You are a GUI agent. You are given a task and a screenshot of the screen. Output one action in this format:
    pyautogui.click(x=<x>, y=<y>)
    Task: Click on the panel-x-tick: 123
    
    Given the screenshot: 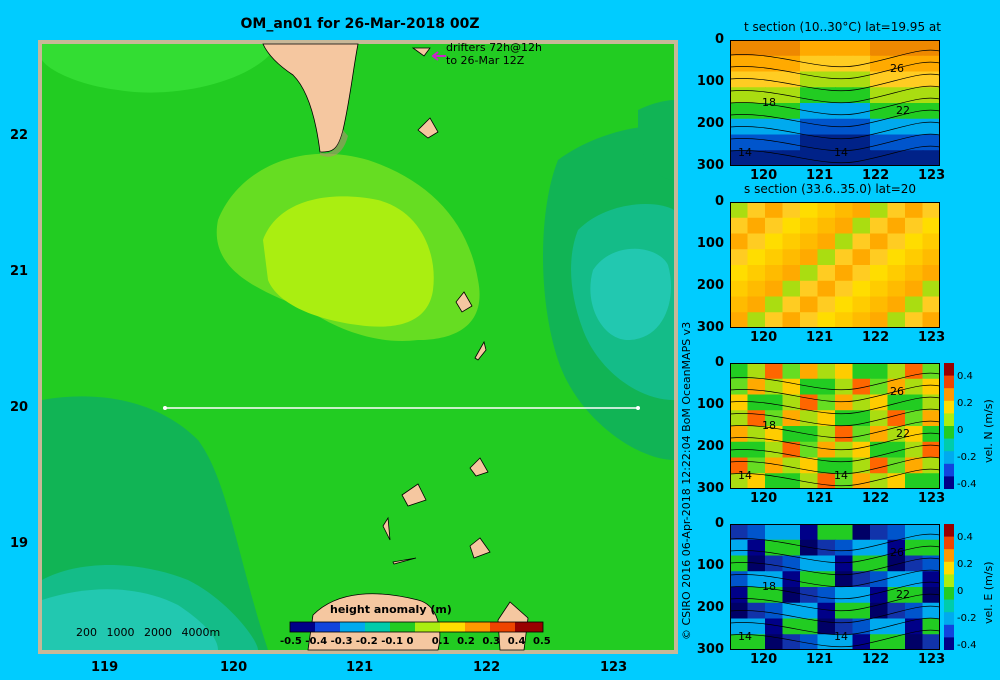 What is the action you would take?
    pyautogui.click(x=932, y=659)
    